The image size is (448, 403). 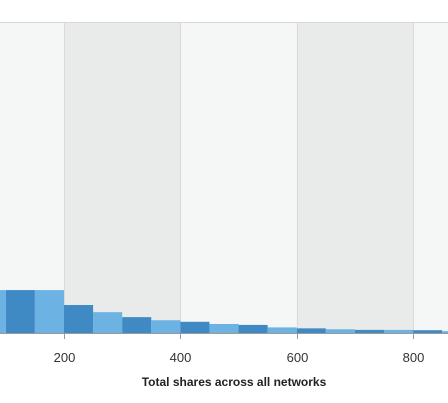 I want to click on x-ticks: 200 400 600 800, so click(x=239, y=349).